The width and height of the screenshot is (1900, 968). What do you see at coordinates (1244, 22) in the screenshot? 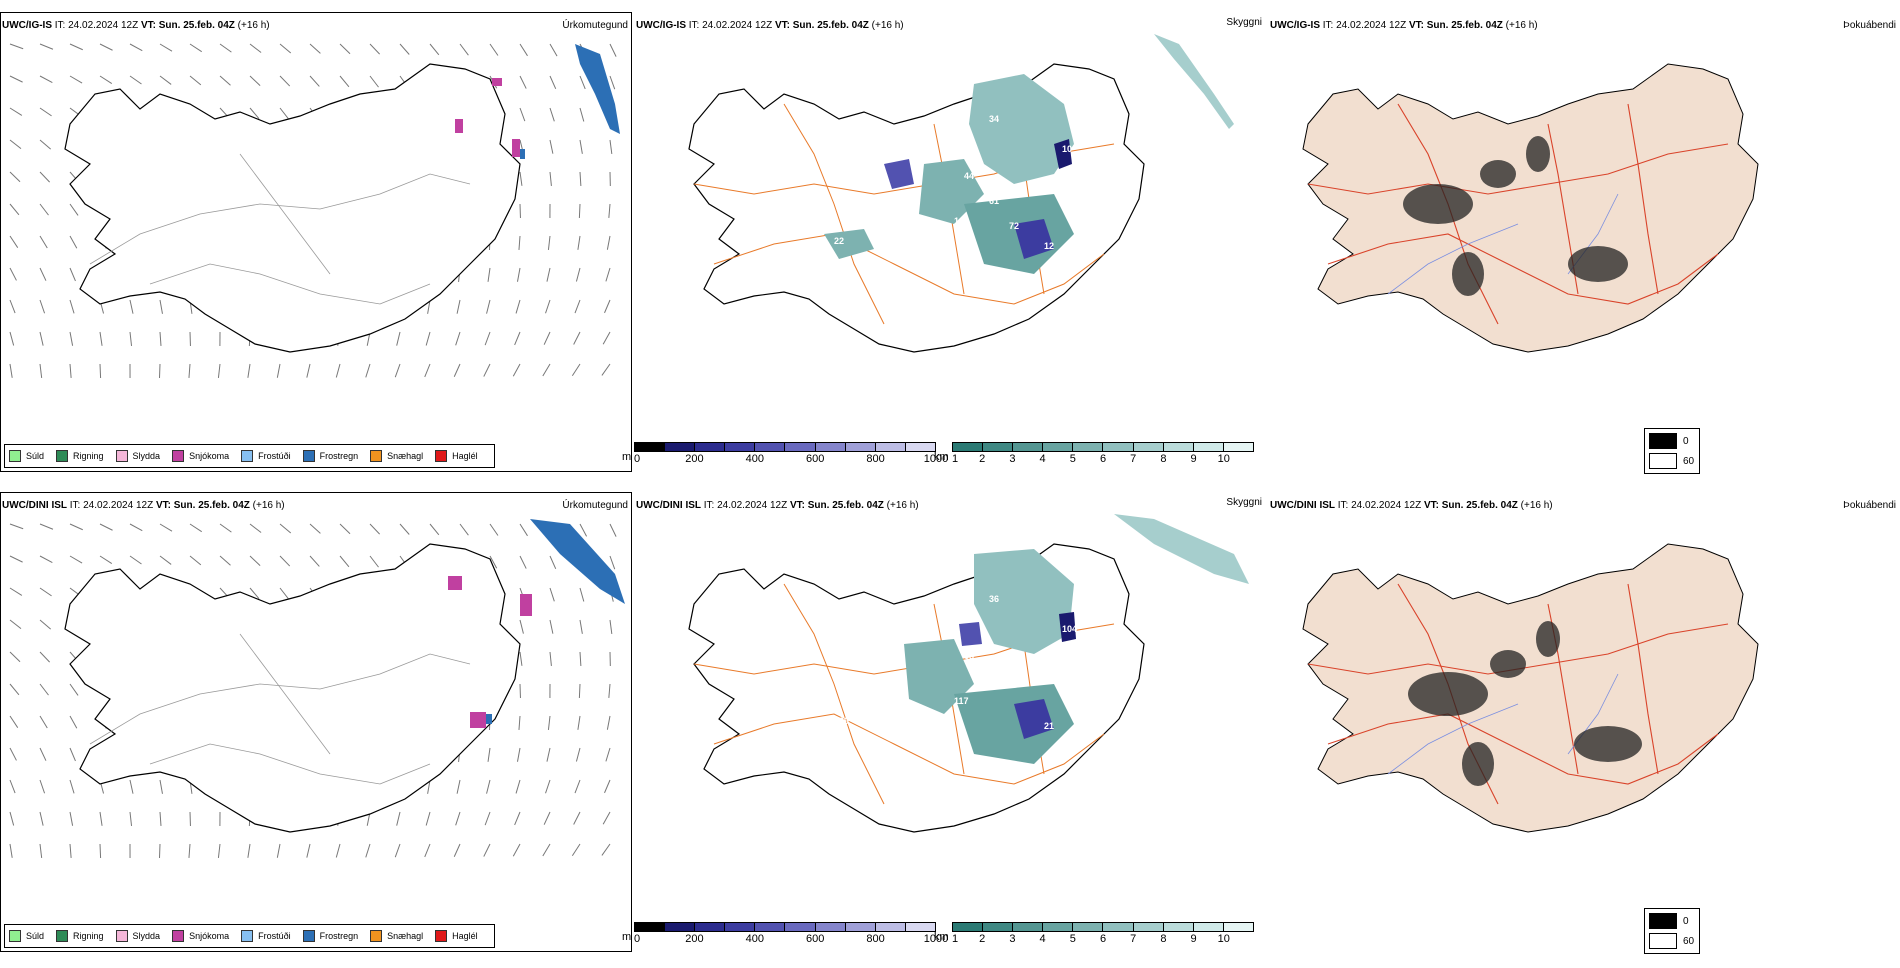
I see `panel-title: Skyggni` at bounding box center [1244, 22].